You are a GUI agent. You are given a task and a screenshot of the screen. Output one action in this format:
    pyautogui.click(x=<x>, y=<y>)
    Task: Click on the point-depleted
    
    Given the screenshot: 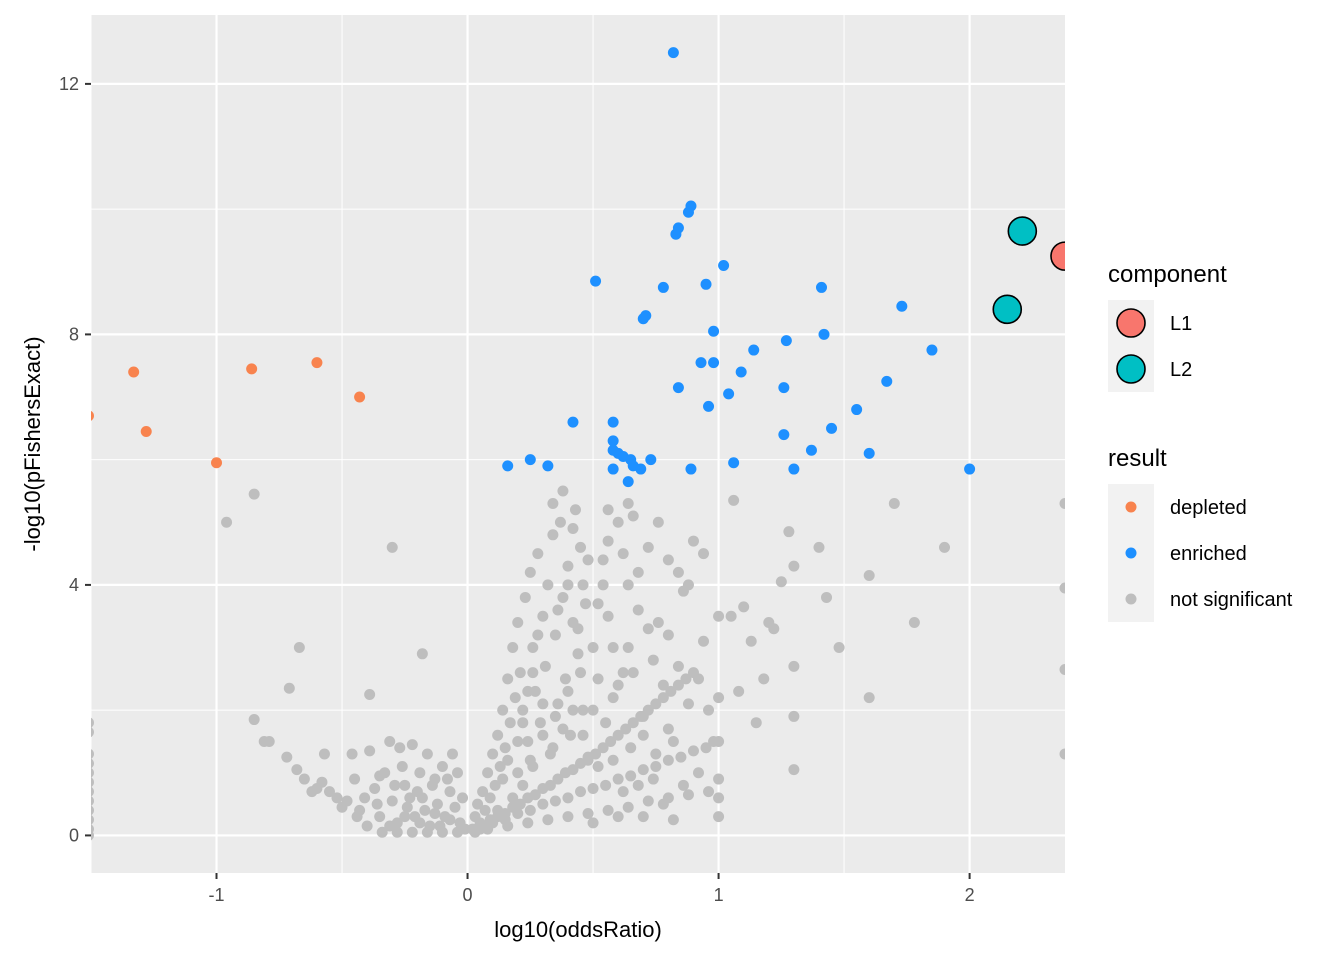 What is the action you would take?
    pyautogui.click(x=317, y=363)
    